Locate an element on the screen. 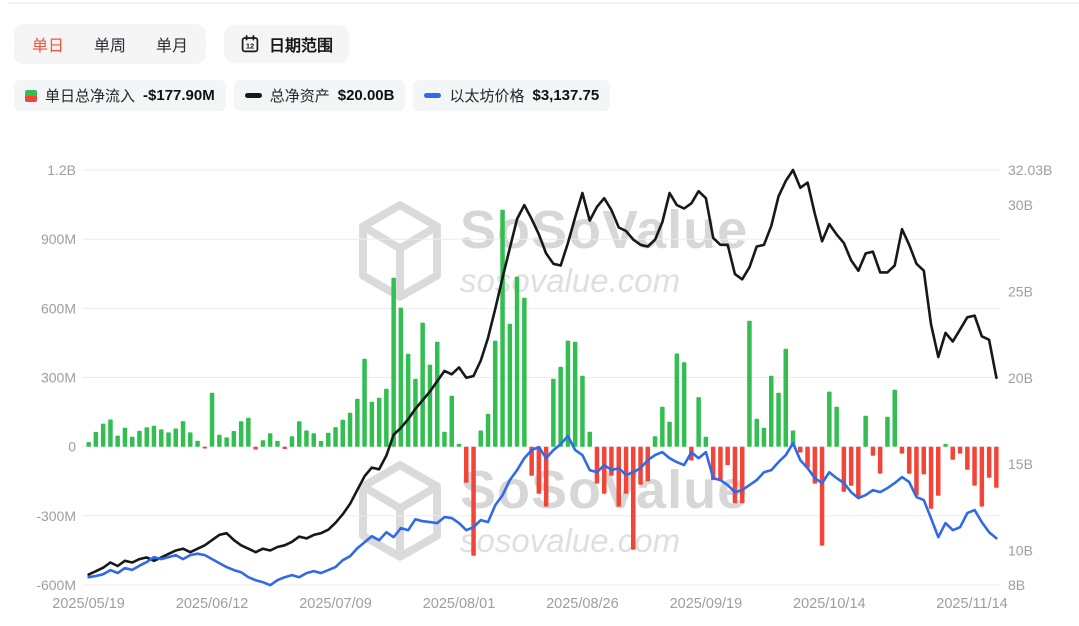  date-range-button: 12 日期范围 is located at coordinates (287, 44).